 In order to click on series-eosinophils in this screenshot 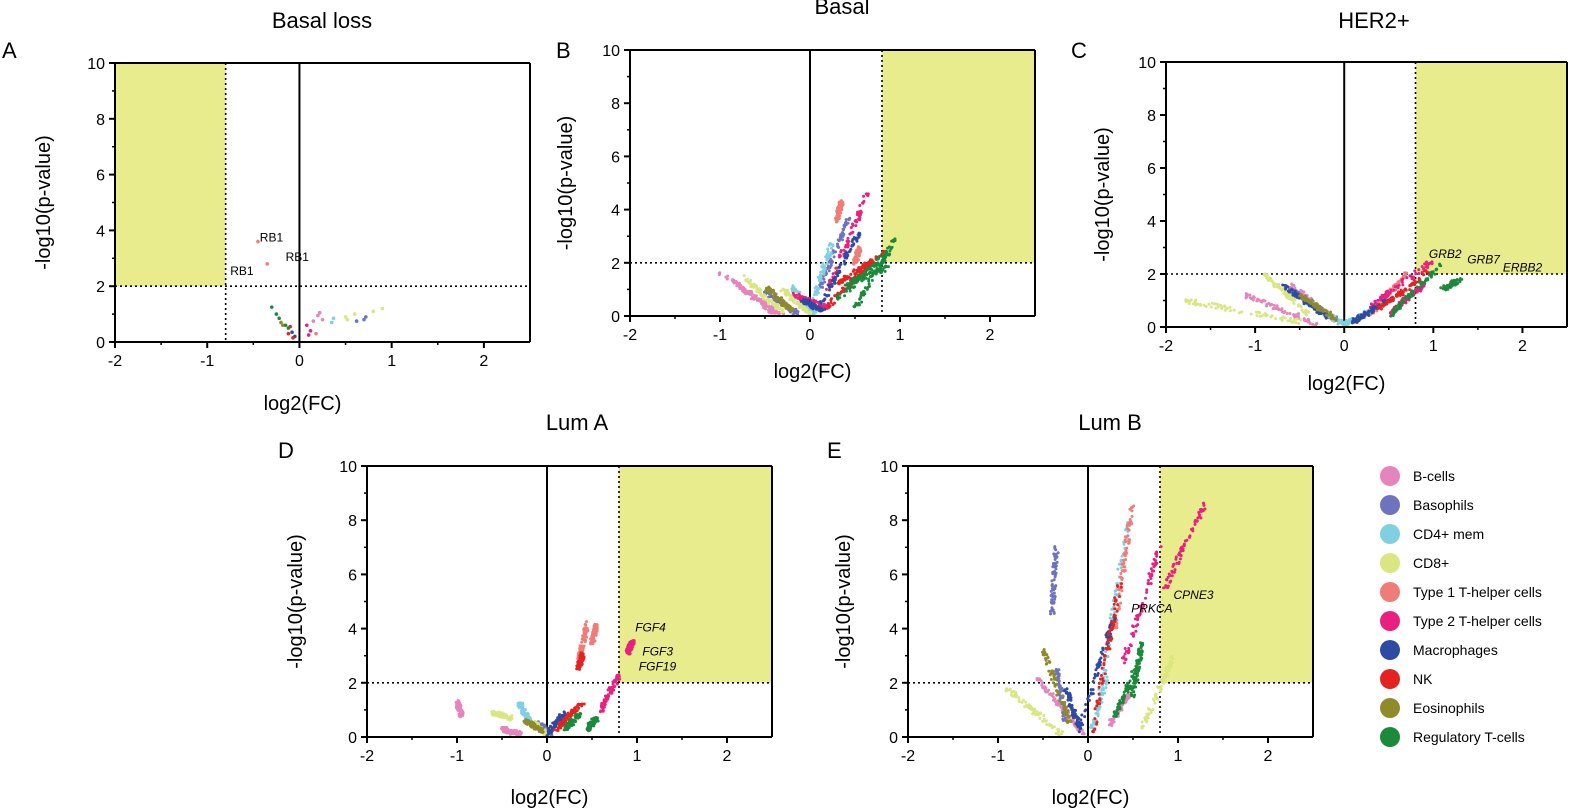, I will do `click(1318, 307)`.